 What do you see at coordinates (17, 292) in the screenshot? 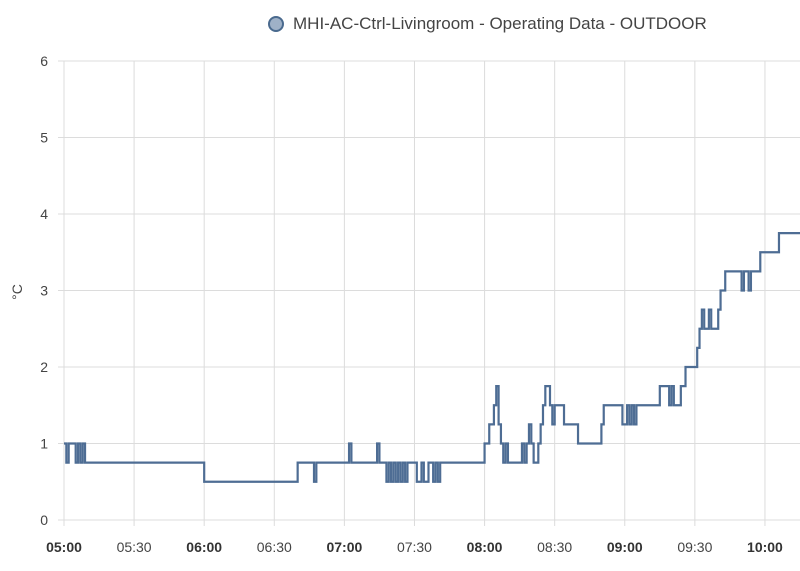
I see `y-axis-label: °C` at bounding box center [17, 292].